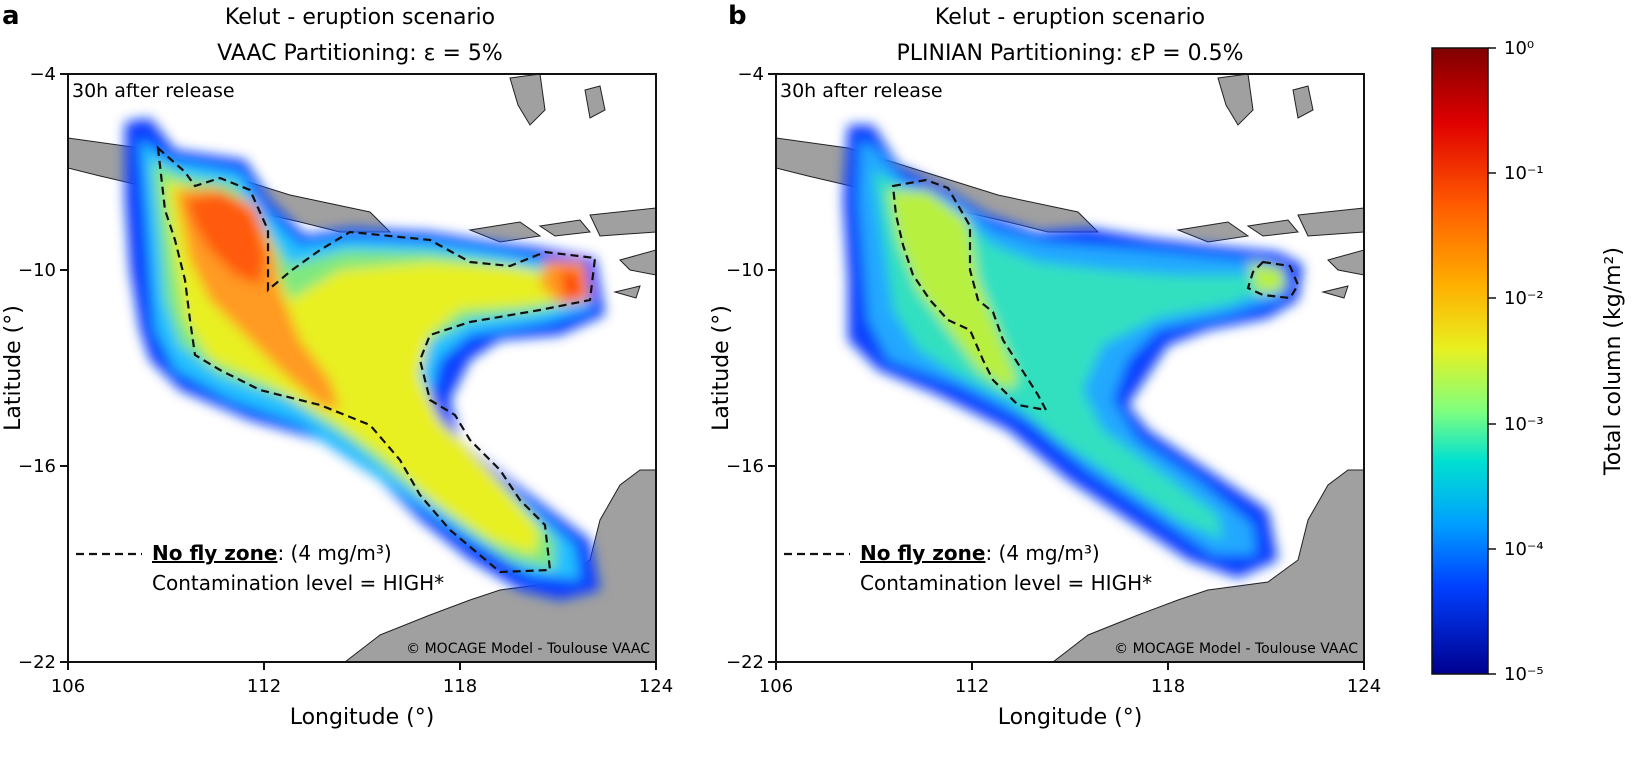 The height and width of the screenshot is (768, 1648). I want to click on colorbar-tick-label: 10⁻³, so click(1524, 424).